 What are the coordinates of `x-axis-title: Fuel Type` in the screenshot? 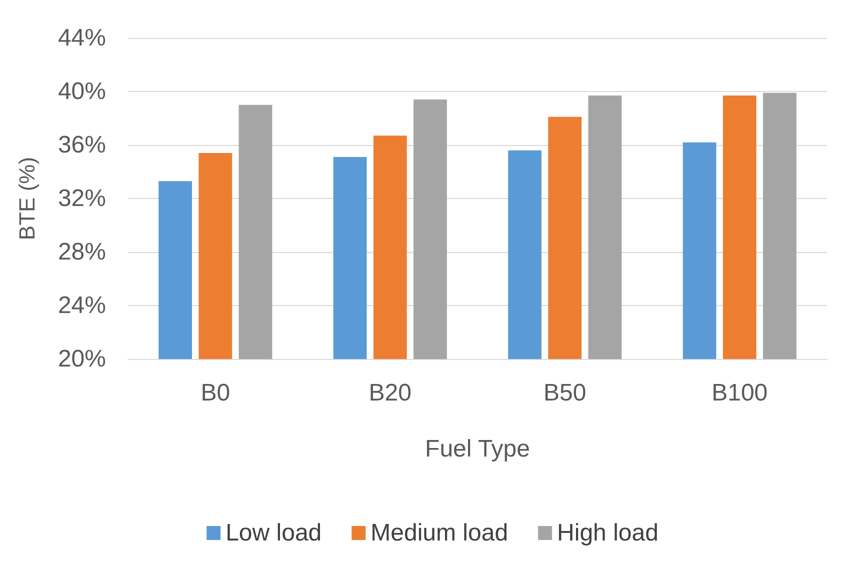 It's located at (477, 449).